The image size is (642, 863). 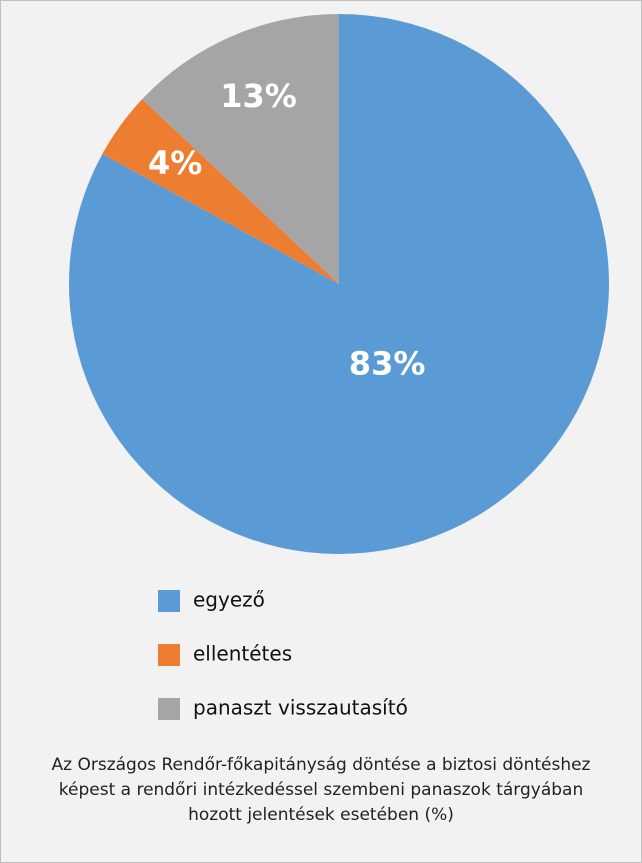 What do you see at coordinates (229, 600) in the screenshot?
I see `legend-label: egyező` at bounding box center [229, 600].